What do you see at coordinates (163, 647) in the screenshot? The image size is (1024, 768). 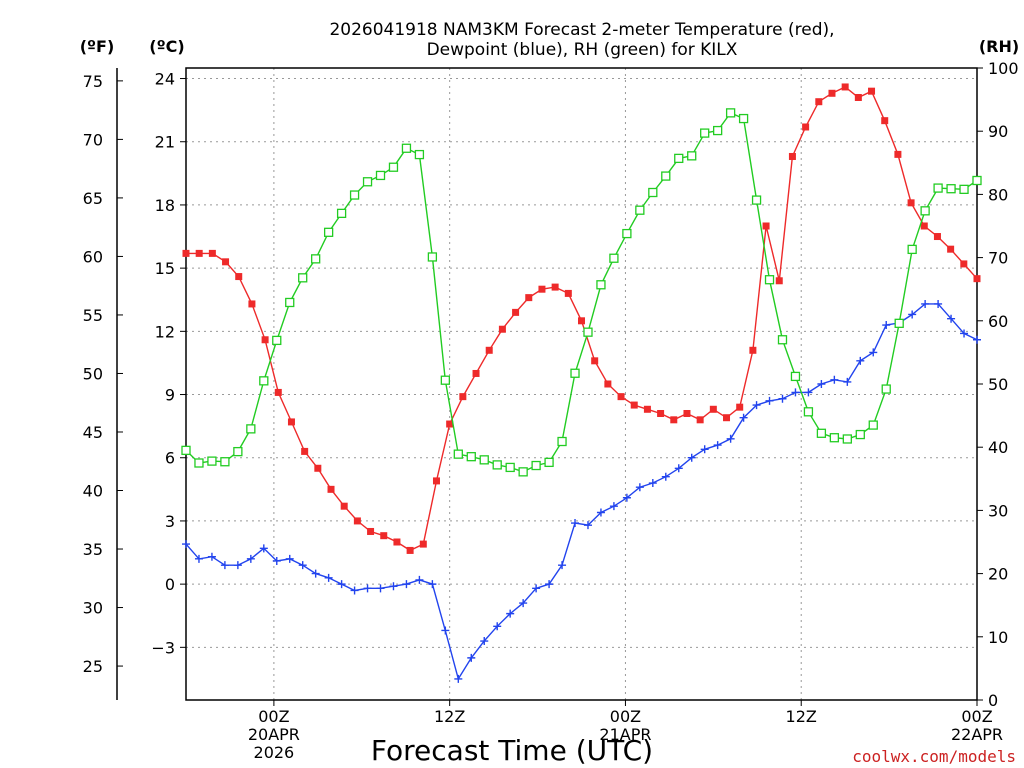 I see `celsius-tick-label: −3` at bounding box center [163, 647].